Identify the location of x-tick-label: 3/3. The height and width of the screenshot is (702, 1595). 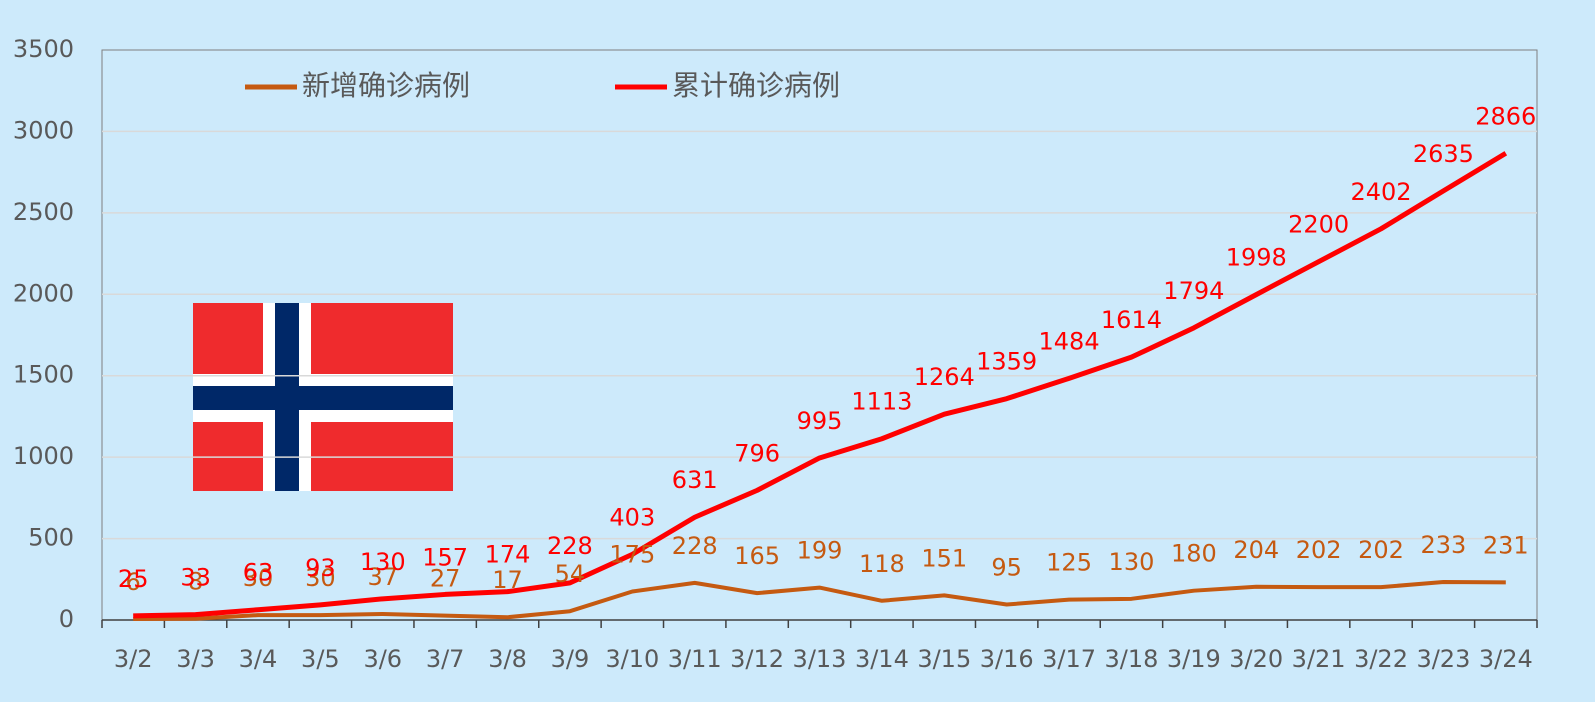
(195, 659).